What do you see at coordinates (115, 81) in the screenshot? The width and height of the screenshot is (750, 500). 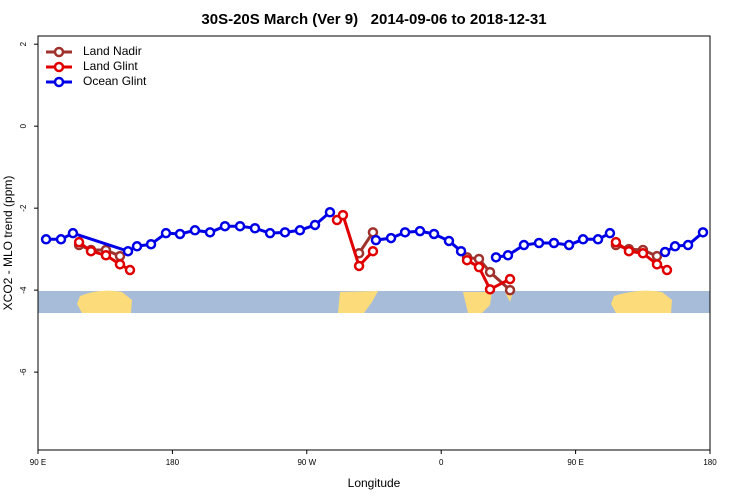 I see `legend-label: Ocean Glint` at bounding box center [115, 81].